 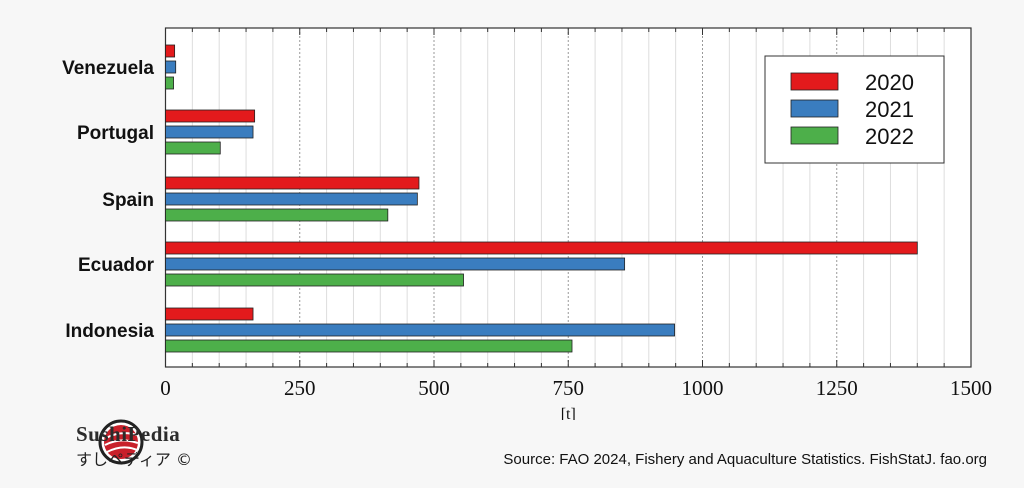 What do you see at coordinates (116, 265) in the screenshot?
I see `category-label: Ecuador` at bounding box center [116, 265].